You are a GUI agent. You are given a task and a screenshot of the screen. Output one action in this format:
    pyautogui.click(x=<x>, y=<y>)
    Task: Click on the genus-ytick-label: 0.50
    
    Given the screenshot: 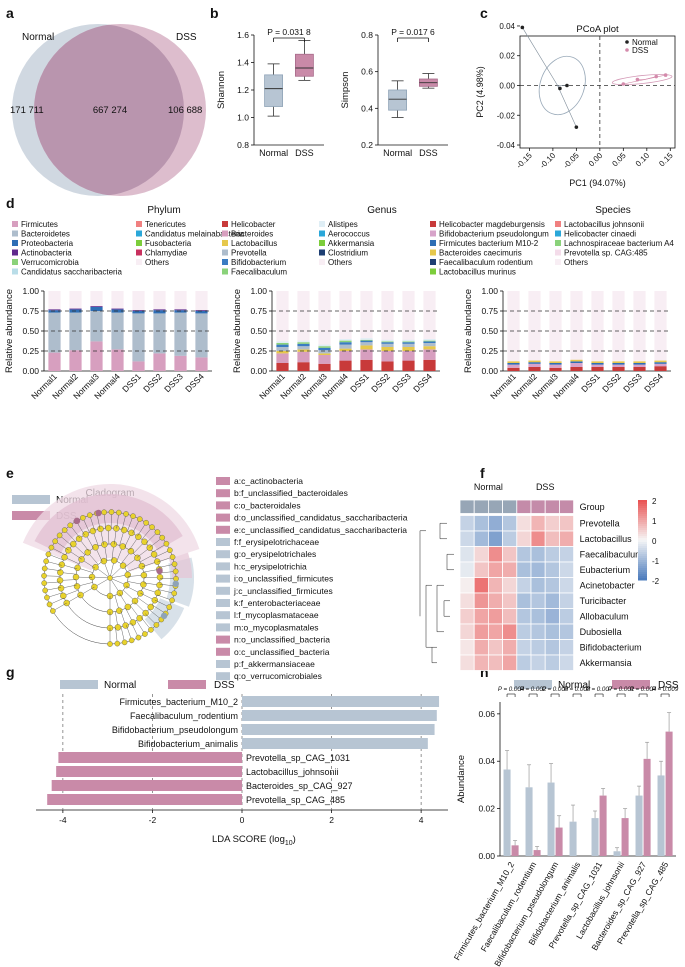 What is the action you would take?
    pyautogui.click(x=258, y=331)
    